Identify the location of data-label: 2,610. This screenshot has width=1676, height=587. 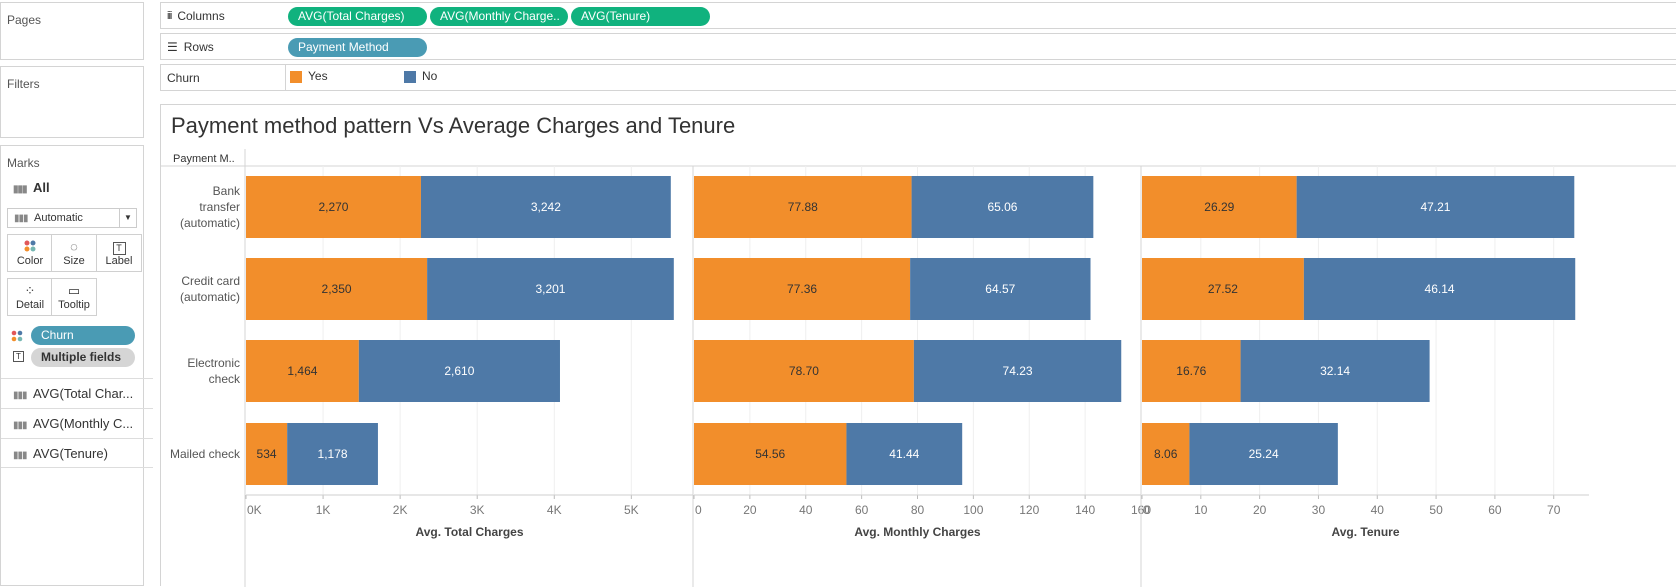
(459, 371).